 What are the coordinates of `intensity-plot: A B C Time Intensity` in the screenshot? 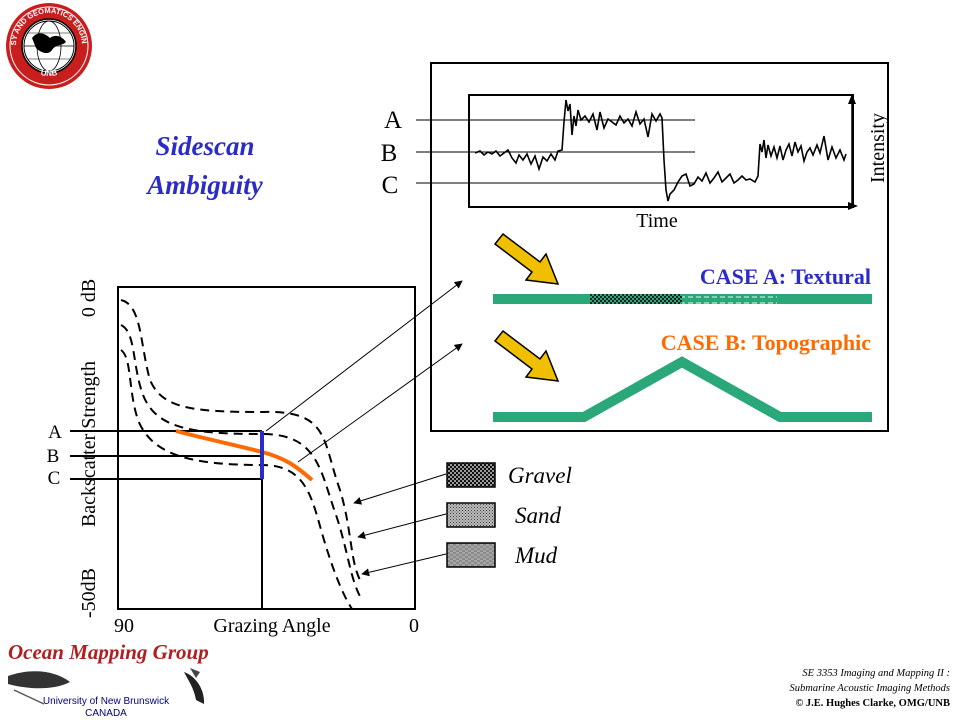 It's located at (635, 163).